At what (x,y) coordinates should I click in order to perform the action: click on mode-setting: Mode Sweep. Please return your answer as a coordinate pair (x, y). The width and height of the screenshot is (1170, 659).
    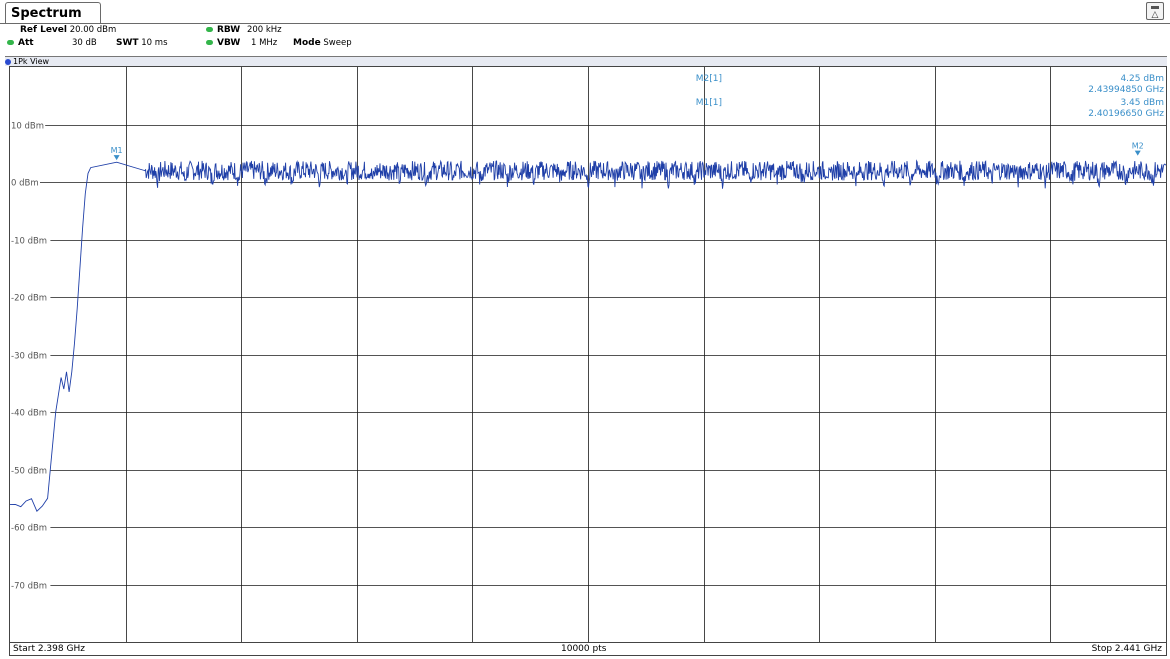
    Looking at the image, I should click on (322, 43).